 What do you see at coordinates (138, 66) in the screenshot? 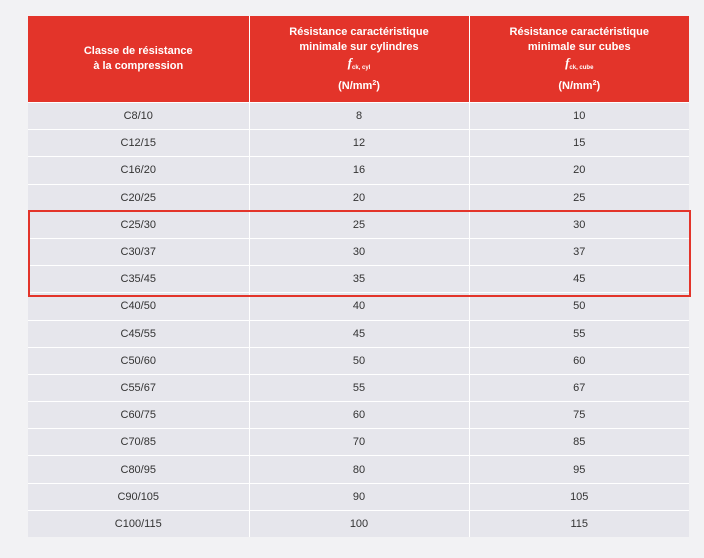
I see `header-class-line2: à la compression` at bounding box center [138, 66].